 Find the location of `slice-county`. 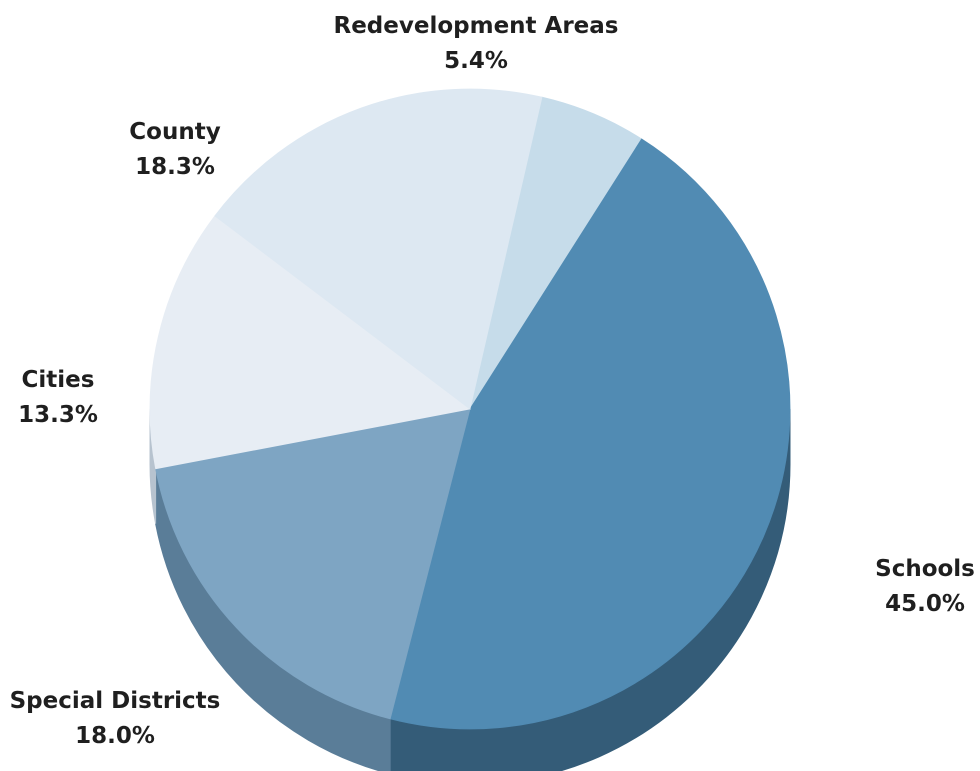

slice-county is located at coordinates (378, 249).